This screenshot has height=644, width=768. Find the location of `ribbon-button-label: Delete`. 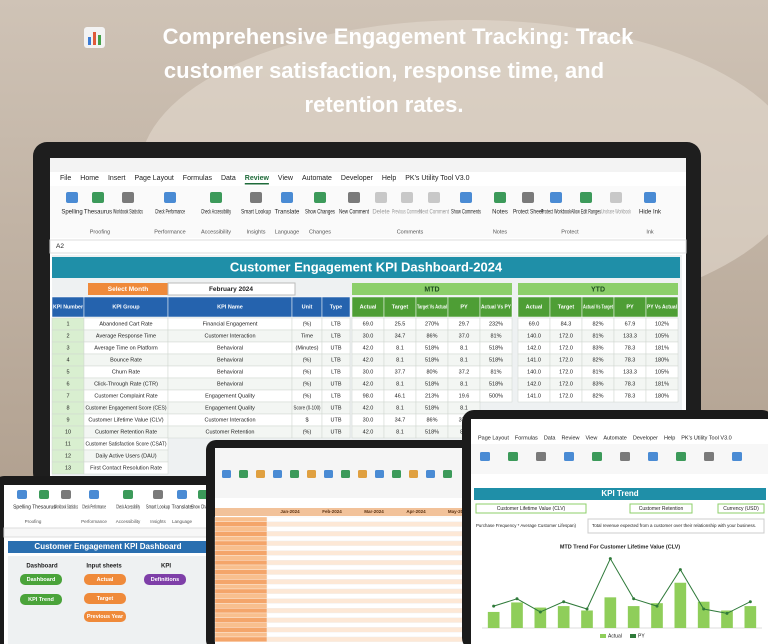

ribbon-button-label: Delete is located at coordinates (381, 213).